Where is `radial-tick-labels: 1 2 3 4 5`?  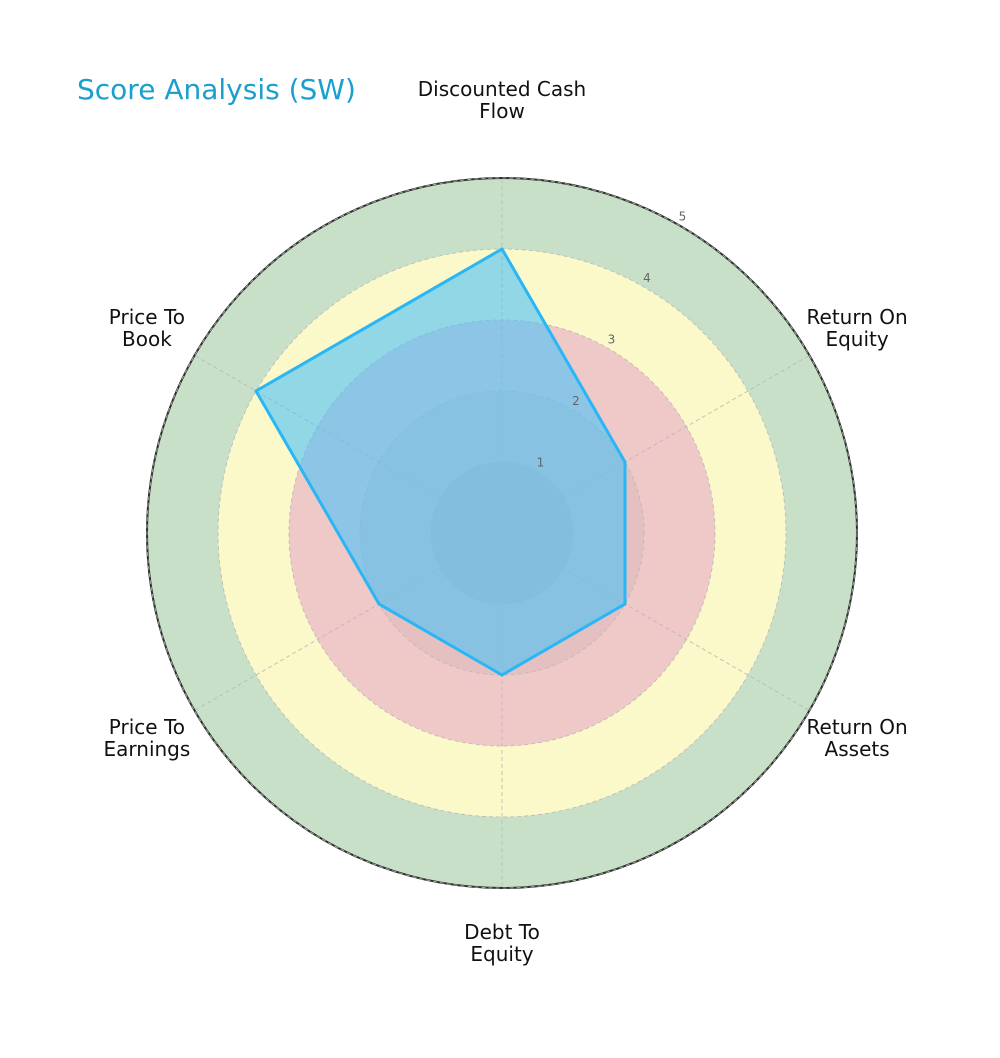
radial-tick-labels: 1 2 3 4 5 is located at coordinates (612, 339).